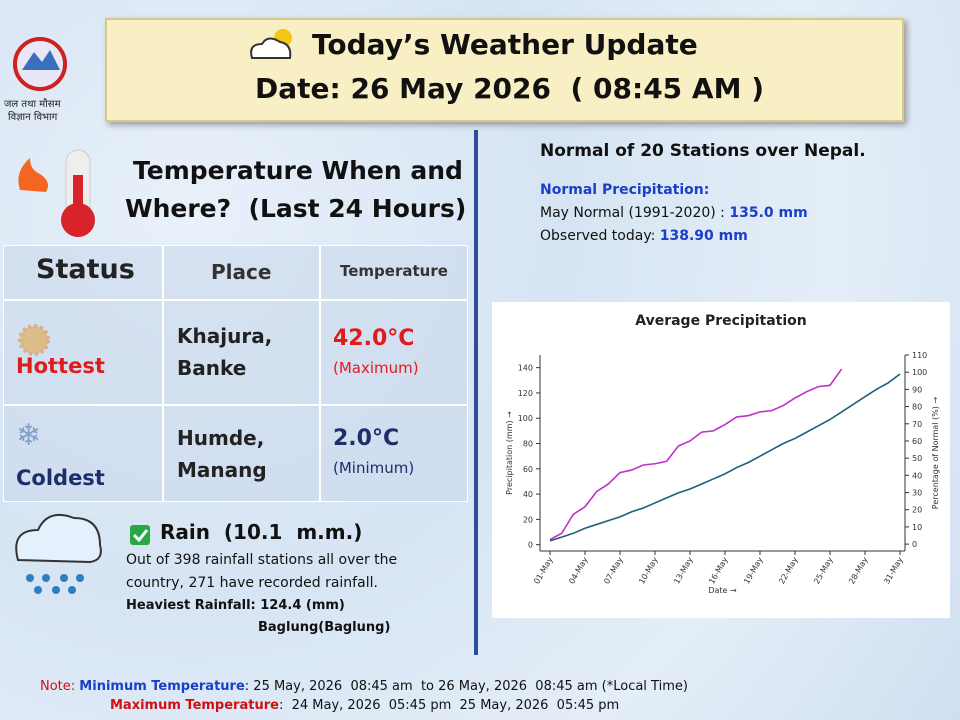  I want to click on normal-subtitle: Normal Precipitation:, so click(625, 190).